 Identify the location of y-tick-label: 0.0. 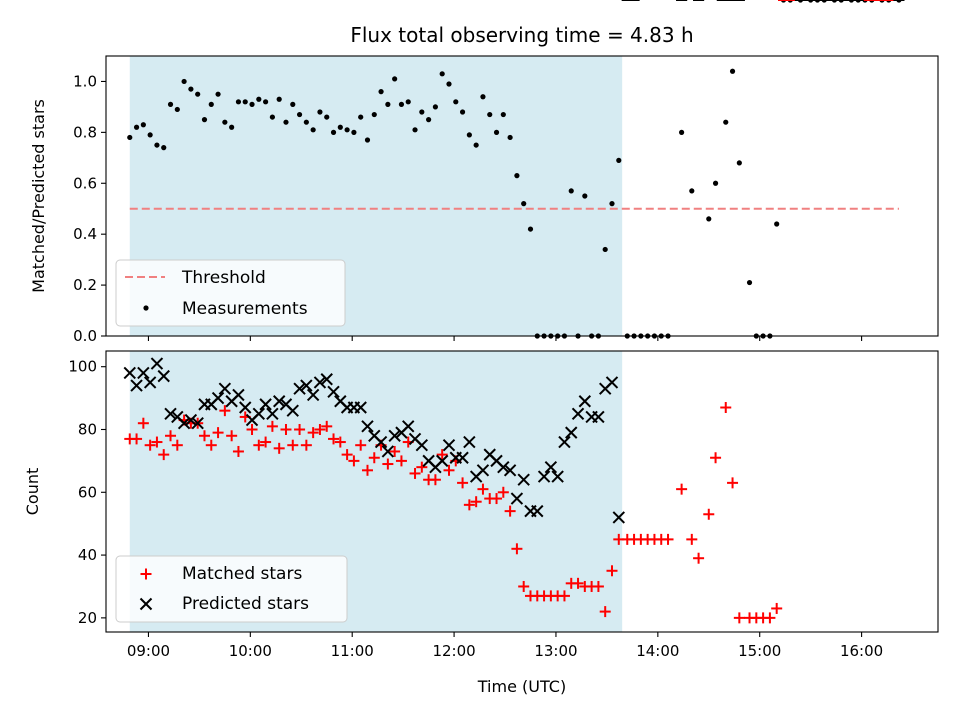
(85, 336).